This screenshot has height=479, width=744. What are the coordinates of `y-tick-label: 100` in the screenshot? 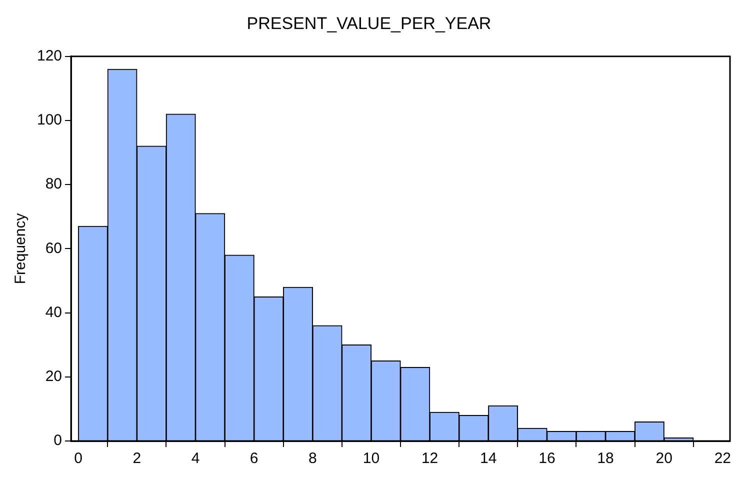 It's located at (49, 120).